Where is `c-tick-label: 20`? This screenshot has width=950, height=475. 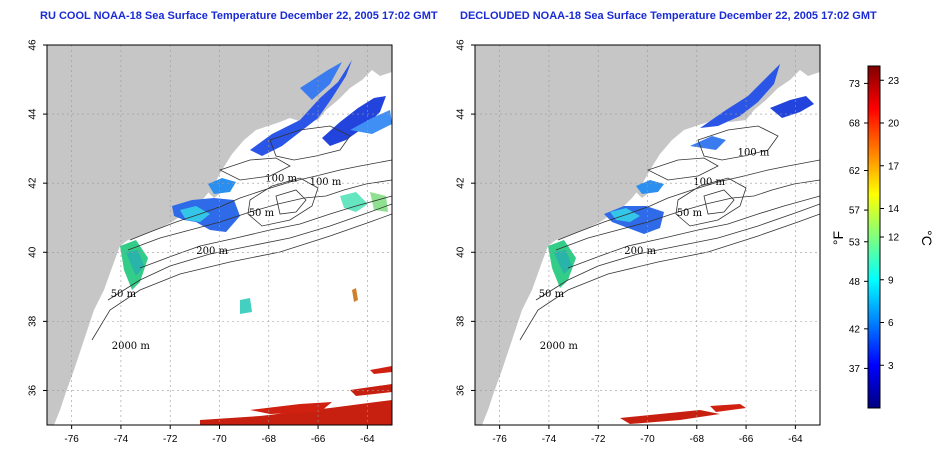 c-tick-label: 20 is located at coordinates (894, 124).